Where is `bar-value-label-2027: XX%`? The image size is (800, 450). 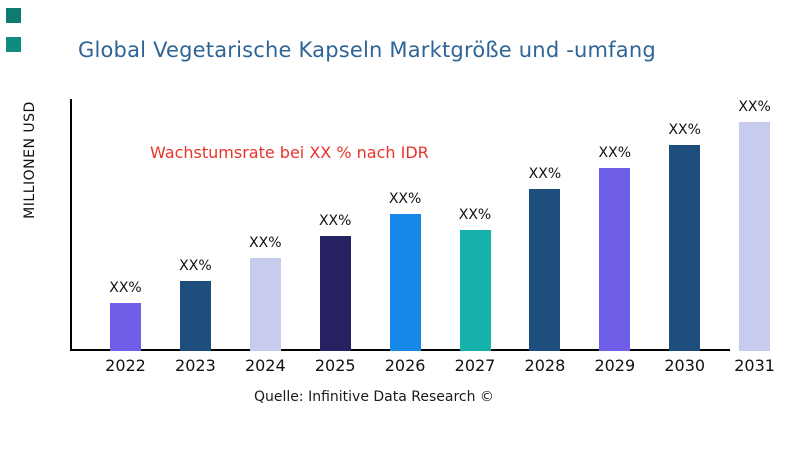
bar-value-label-2027: XX% is located at coordinates (475, 215).